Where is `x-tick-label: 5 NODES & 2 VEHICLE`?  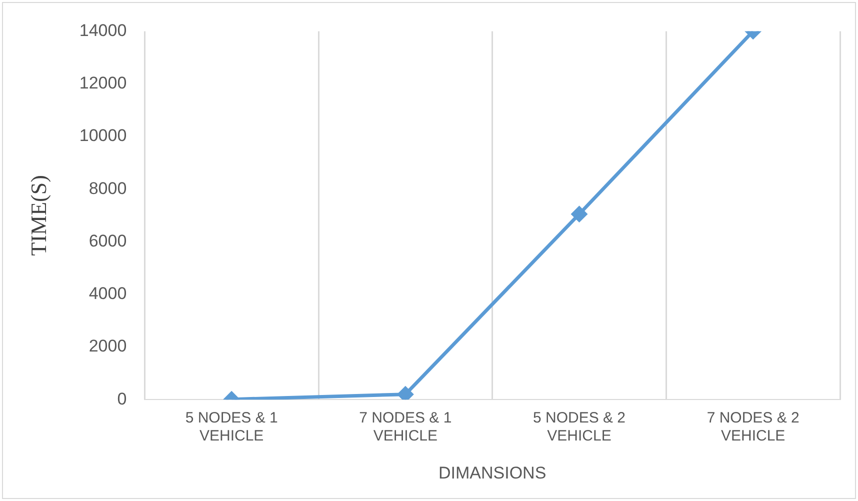 x-tick-label: 5 NODES & 2 VEHICLE is located at coordinates (579, 427).